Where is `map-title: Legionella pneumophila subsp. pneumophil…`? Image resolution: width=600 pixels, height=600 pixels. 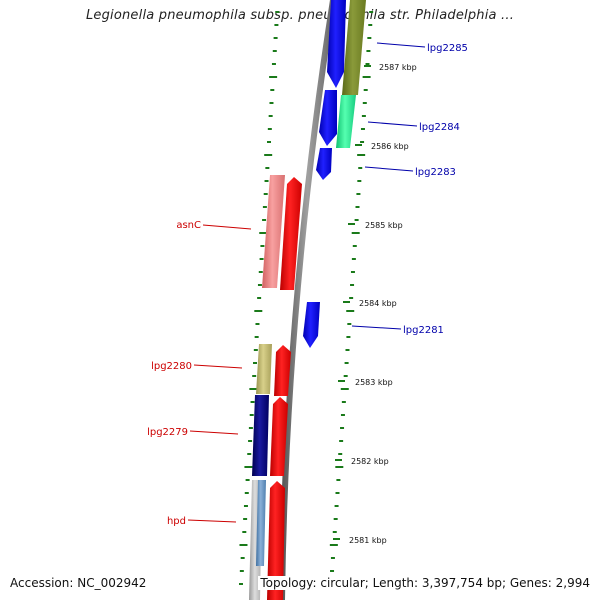 map-title: Legionella pneumophila subsp. pneumophil… is located at coordinates (300, 15).